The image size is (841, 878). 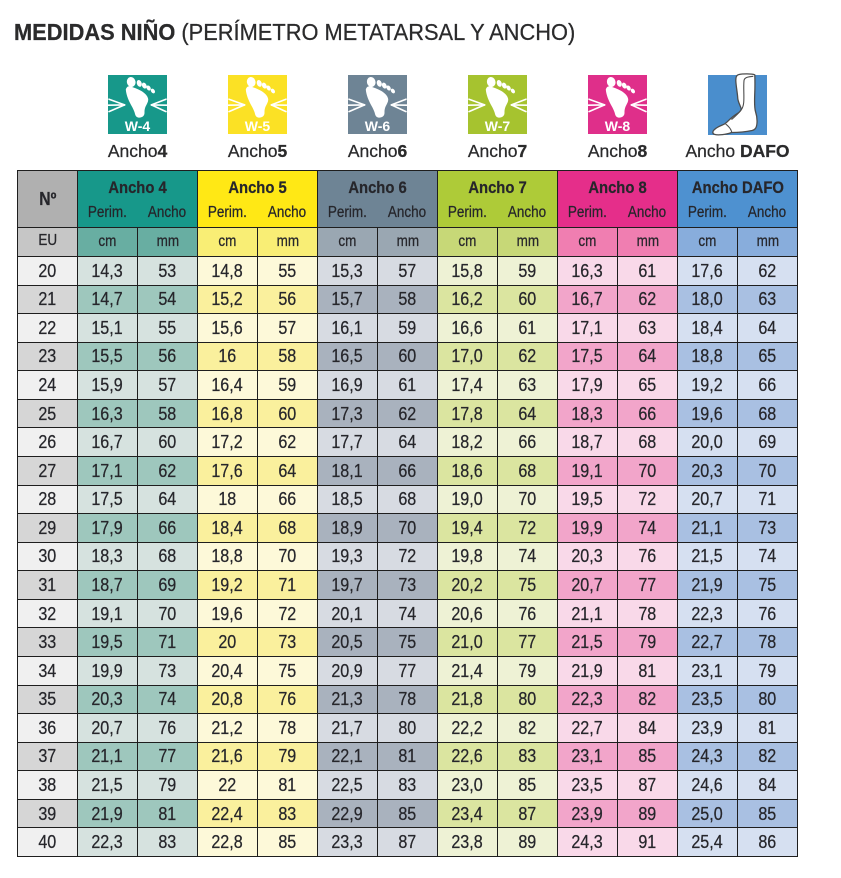 What do you see at coordinates (618, 126) in the screenshot?
I see `svg-text: W-8` at bounding box center [618, 126].